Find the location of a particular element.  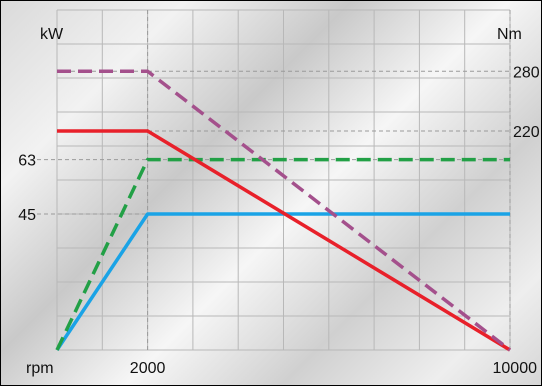

y-left-tick-label: 45 is located at coordinates (27, 215).